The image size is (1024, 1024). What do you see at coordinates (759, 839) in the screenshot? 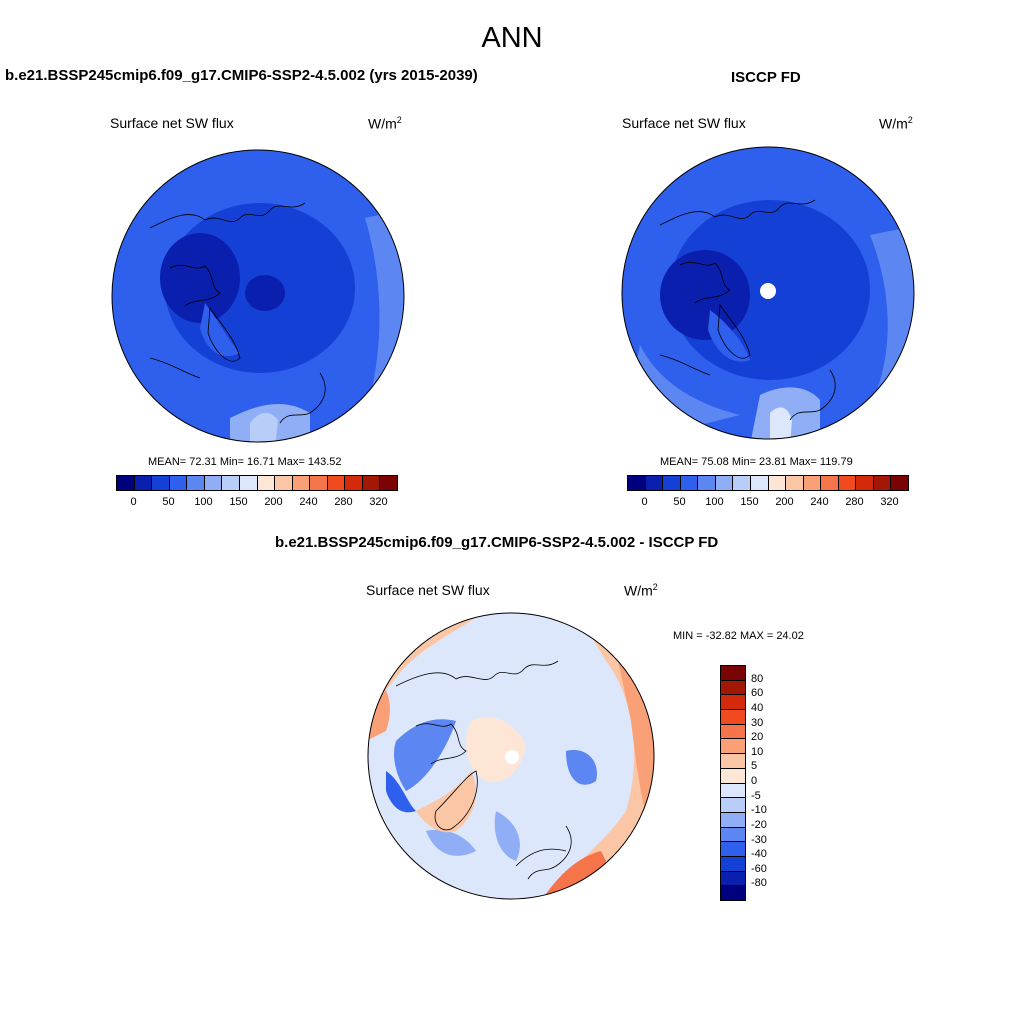
I see `colorbar-tick-label: -30` at bounding box center [759, 839].